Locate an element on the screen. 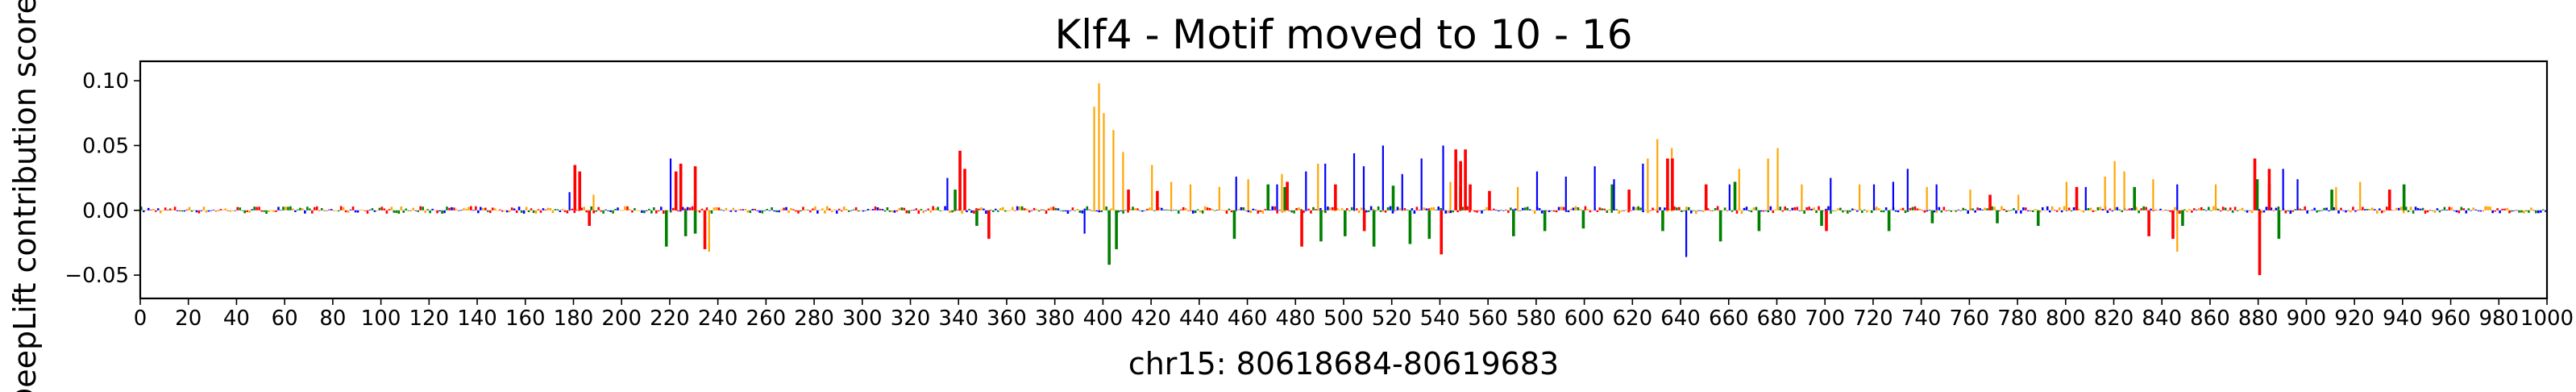 The width and height of the screenshot is (2576, 392). x-tick-label: 260 is located at coordinates (766, 319).